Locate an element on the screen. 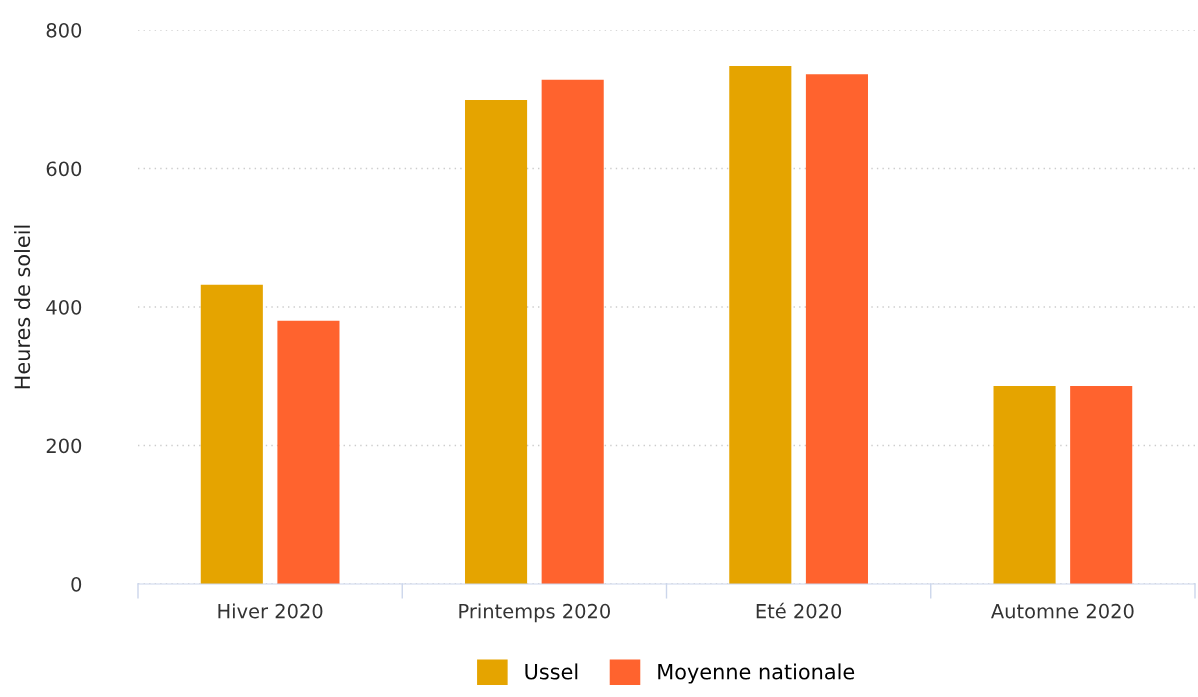 The width and height of the screenshot is (1198, 697). x-tick-label: Eté 2020 is located at coordinates (799, 610).